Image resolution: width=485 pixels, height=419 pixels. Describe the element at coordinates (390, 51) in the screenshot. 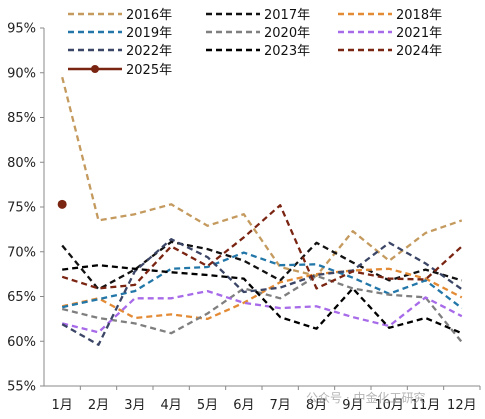

I see `legend-item-8: 2024年` at that location.